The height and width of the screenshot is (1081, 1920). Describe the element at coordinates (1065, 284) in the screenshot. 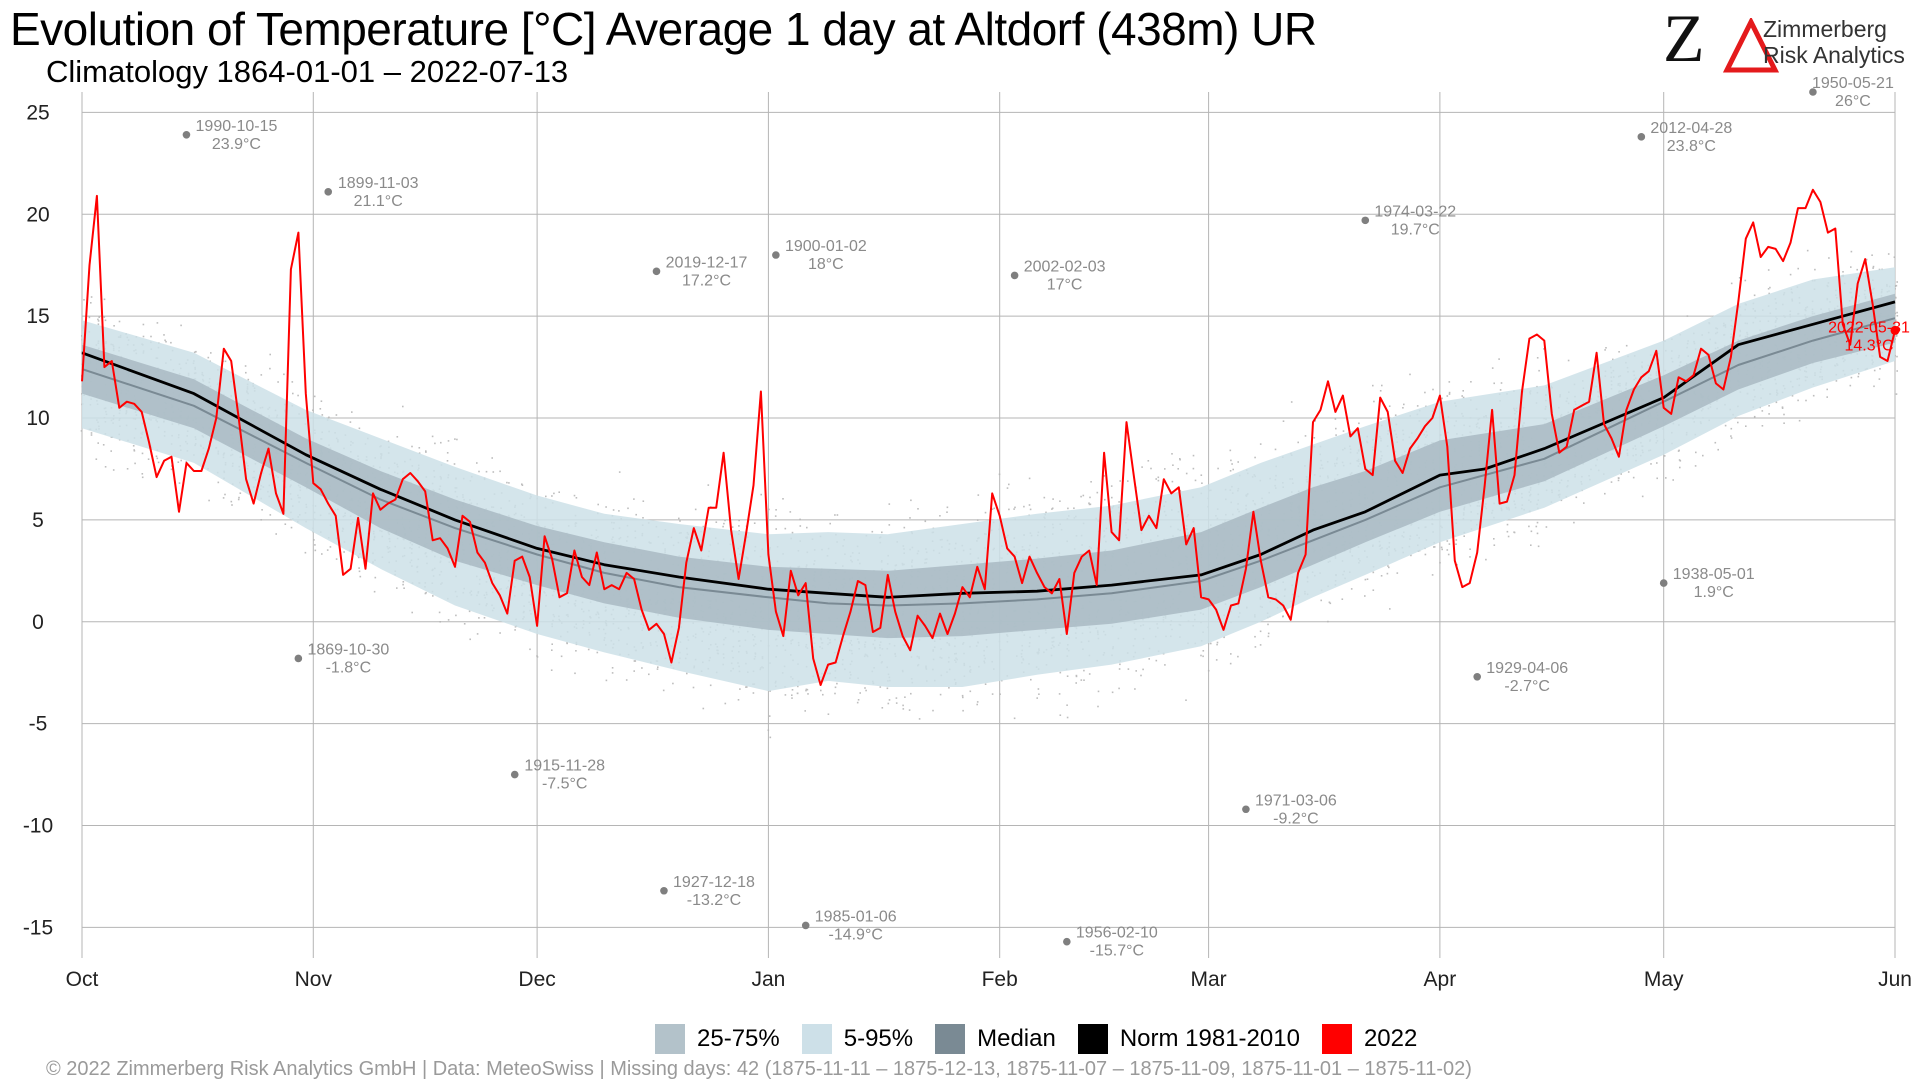

I see `record-value-label: 17°C` at that location.